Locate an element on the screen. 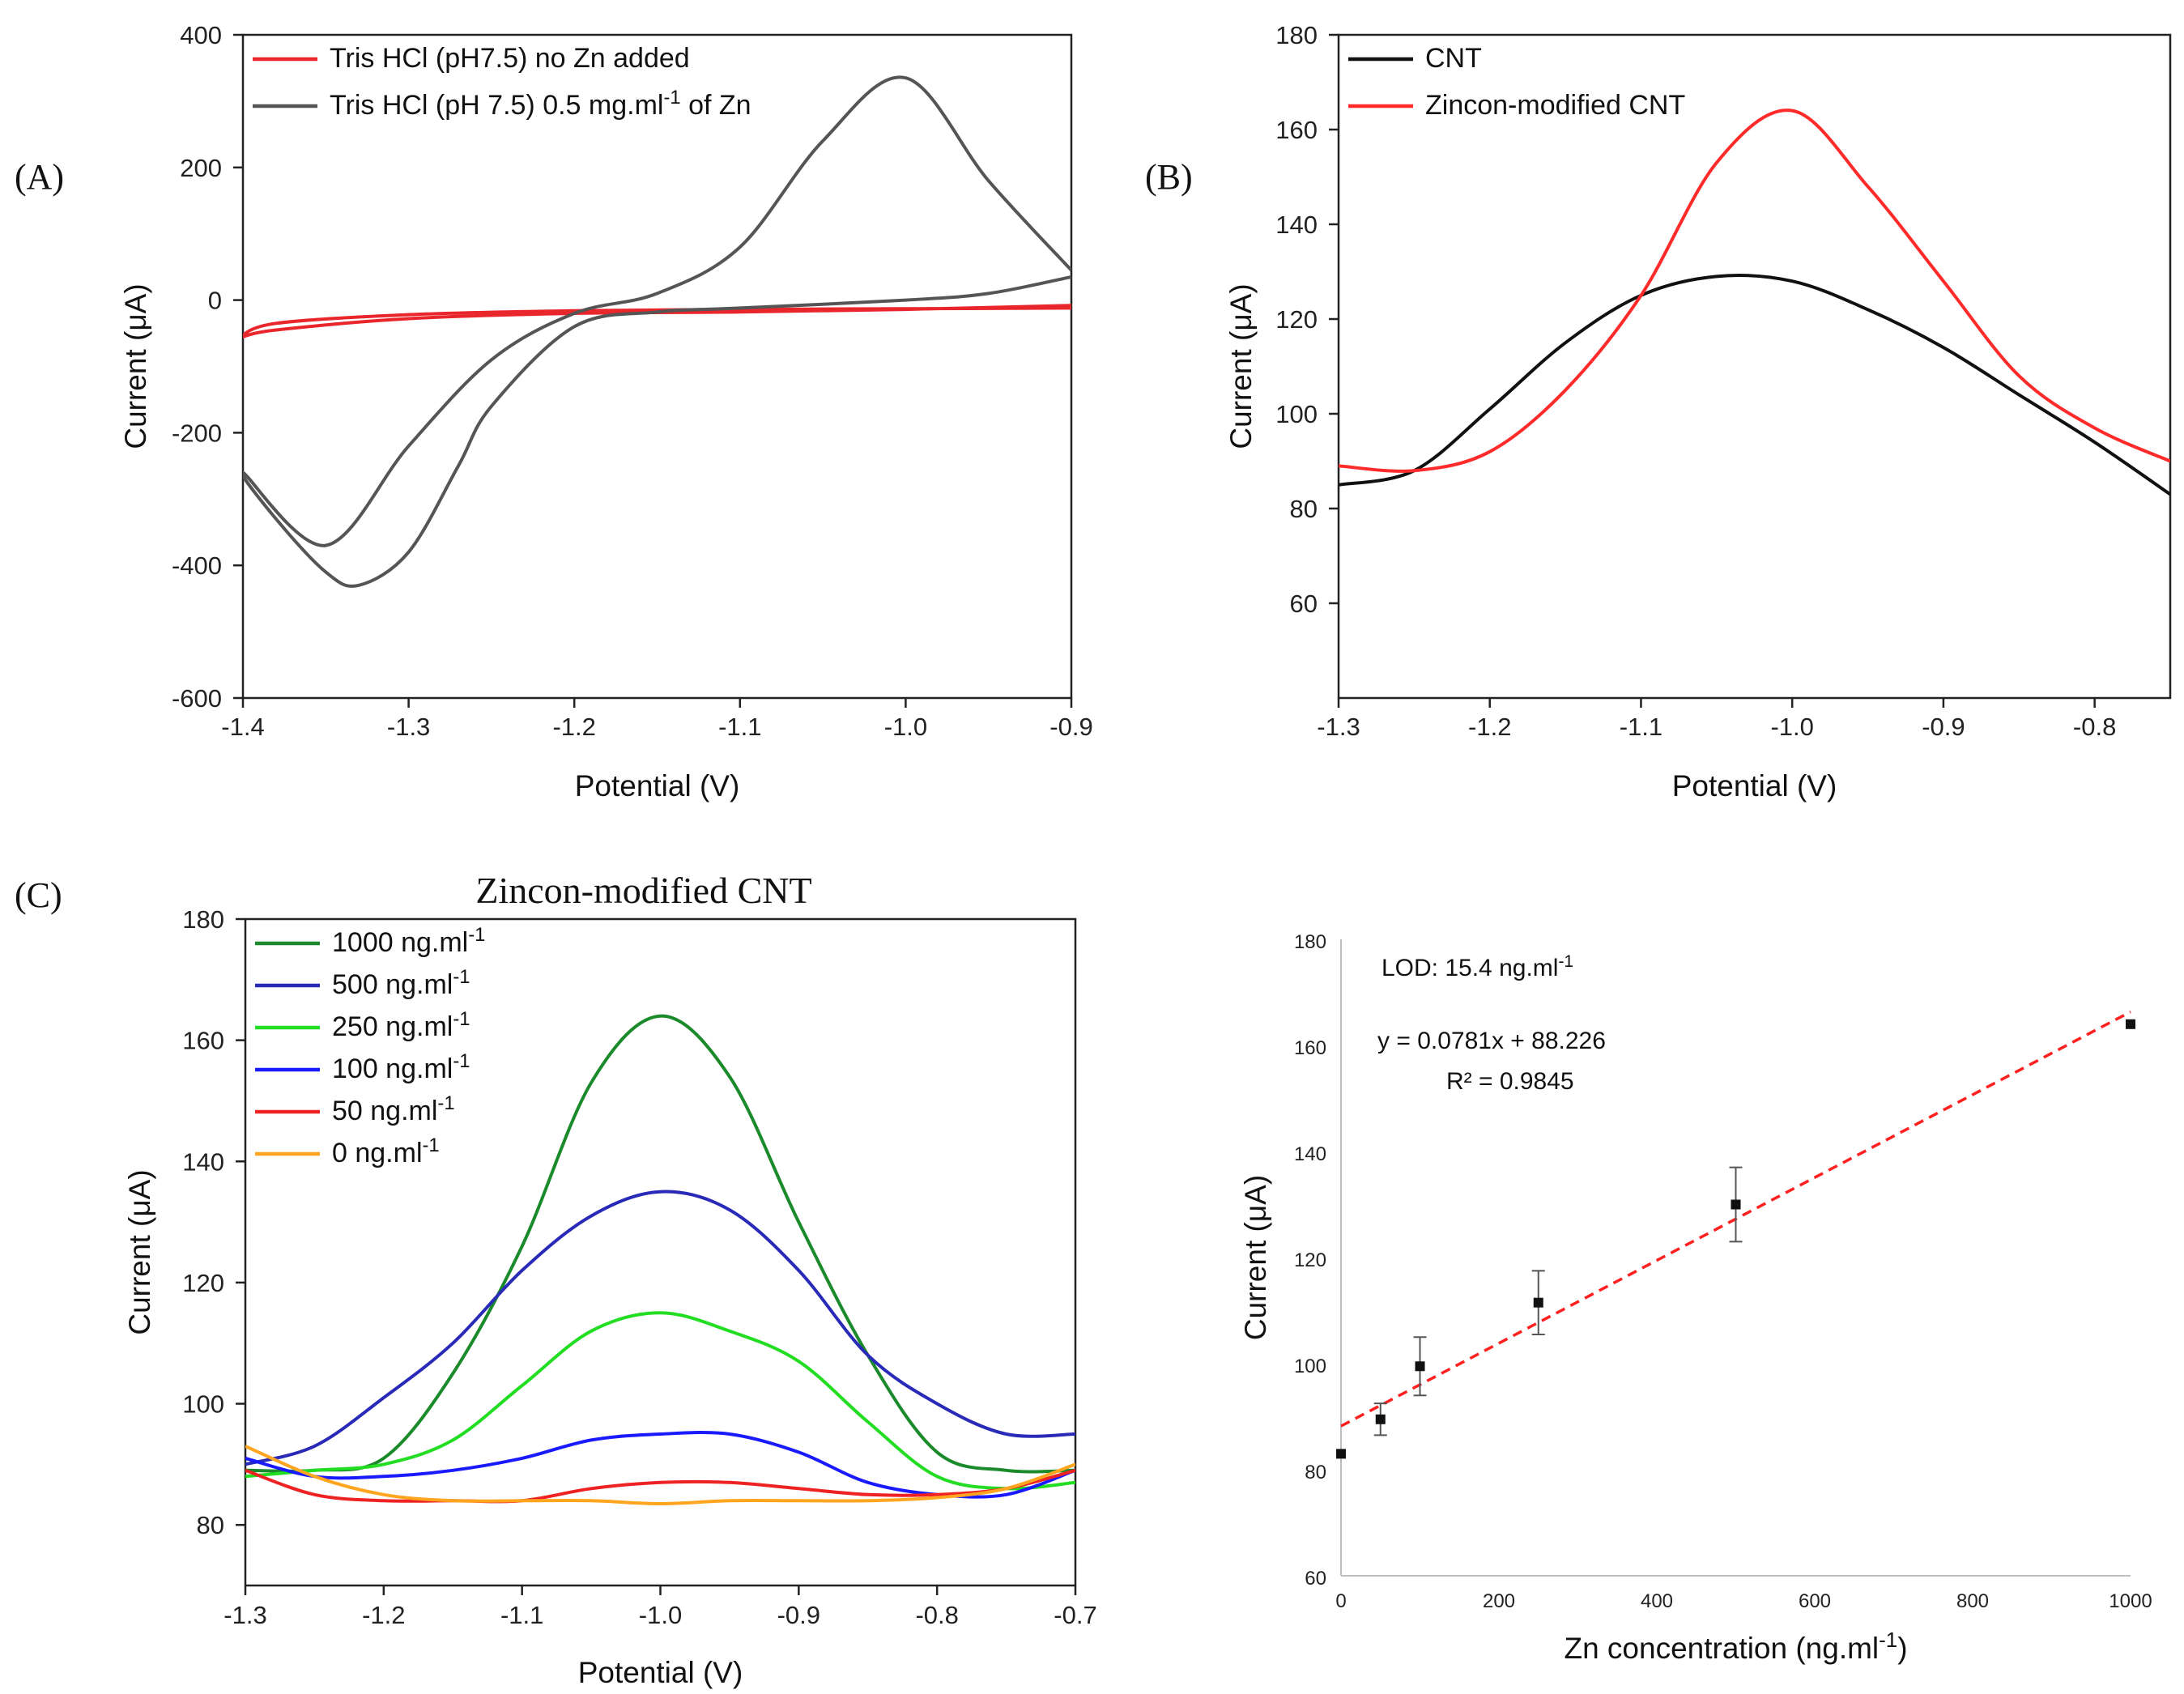 Image resolution: width=2184 pixels, height=1694 pixels. x-axis-title: Zn concentration (ng.ml-1) is located at coordinates (1735, 1647).